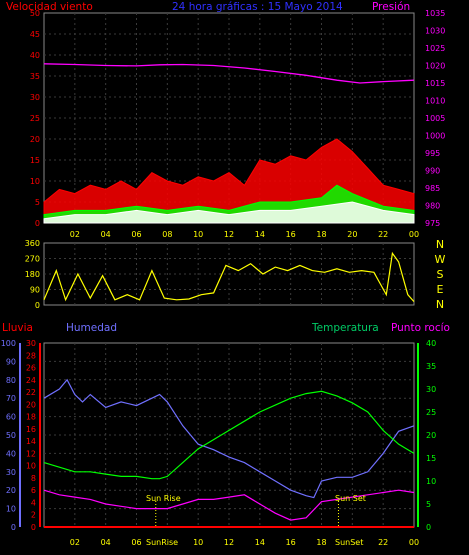 This screenshot has width=469, height=555. I want to click on lluvia-tick-label: 0, so click(33, 527).